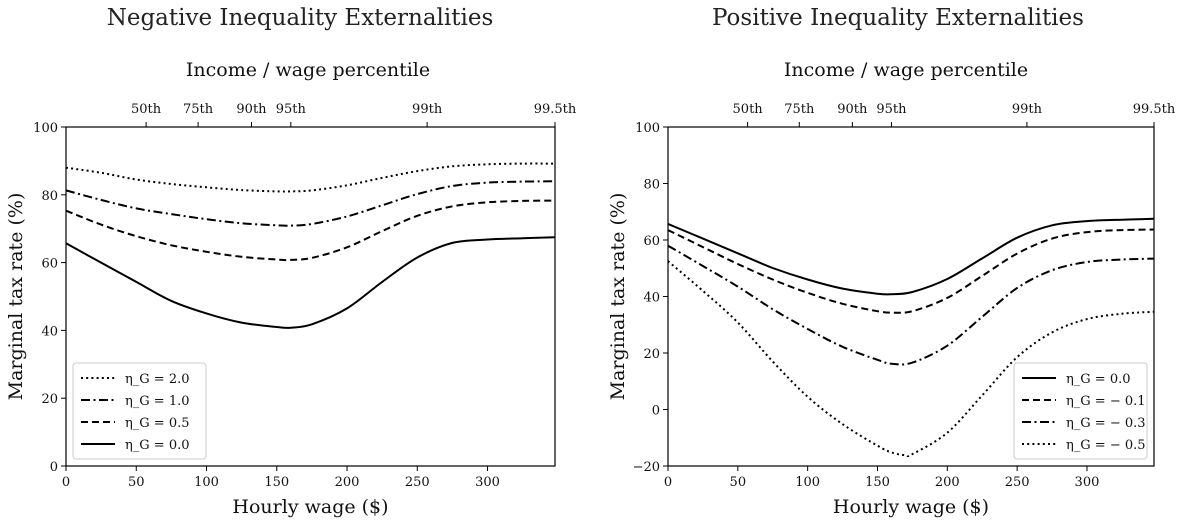 This screenshot has height=523, width=1180. What do you see at coordinates (300, 18) in the screenshot?
I see `chart-title: Negative Inequality Externalities` at bounding box center [300, 18].